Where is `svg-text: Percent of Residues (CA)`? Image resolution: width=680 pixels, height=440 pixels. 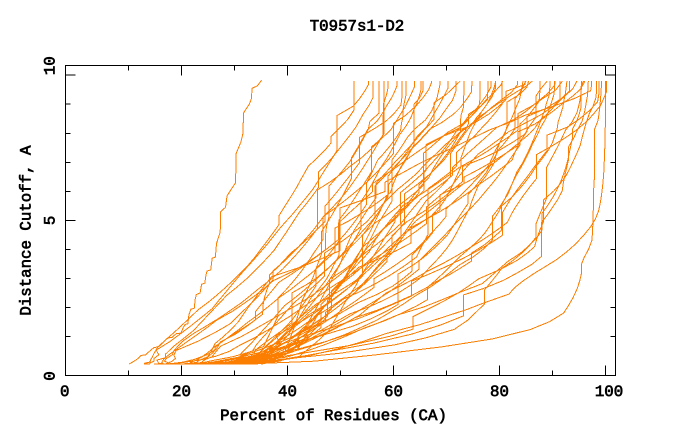
svg-text: Percent of Residues (CA) is located at coordinates (333, 416).